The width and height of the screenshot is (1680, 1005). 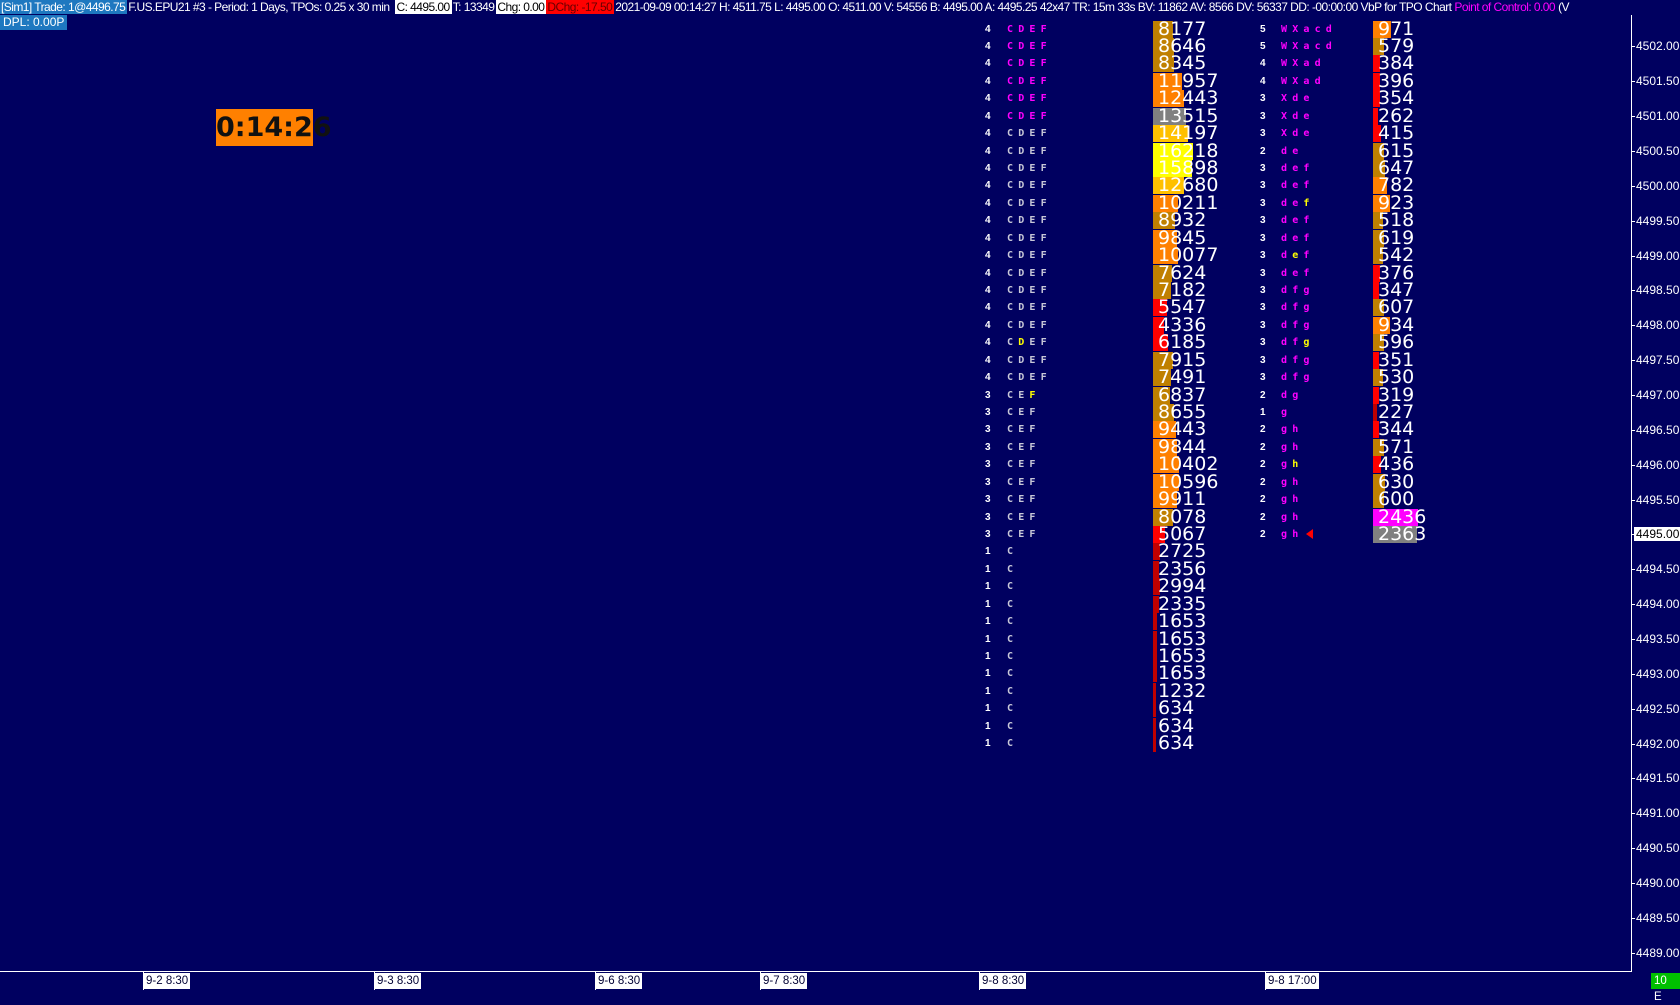 I want to click on volume-value: 227, so click(x=1396, y=411).